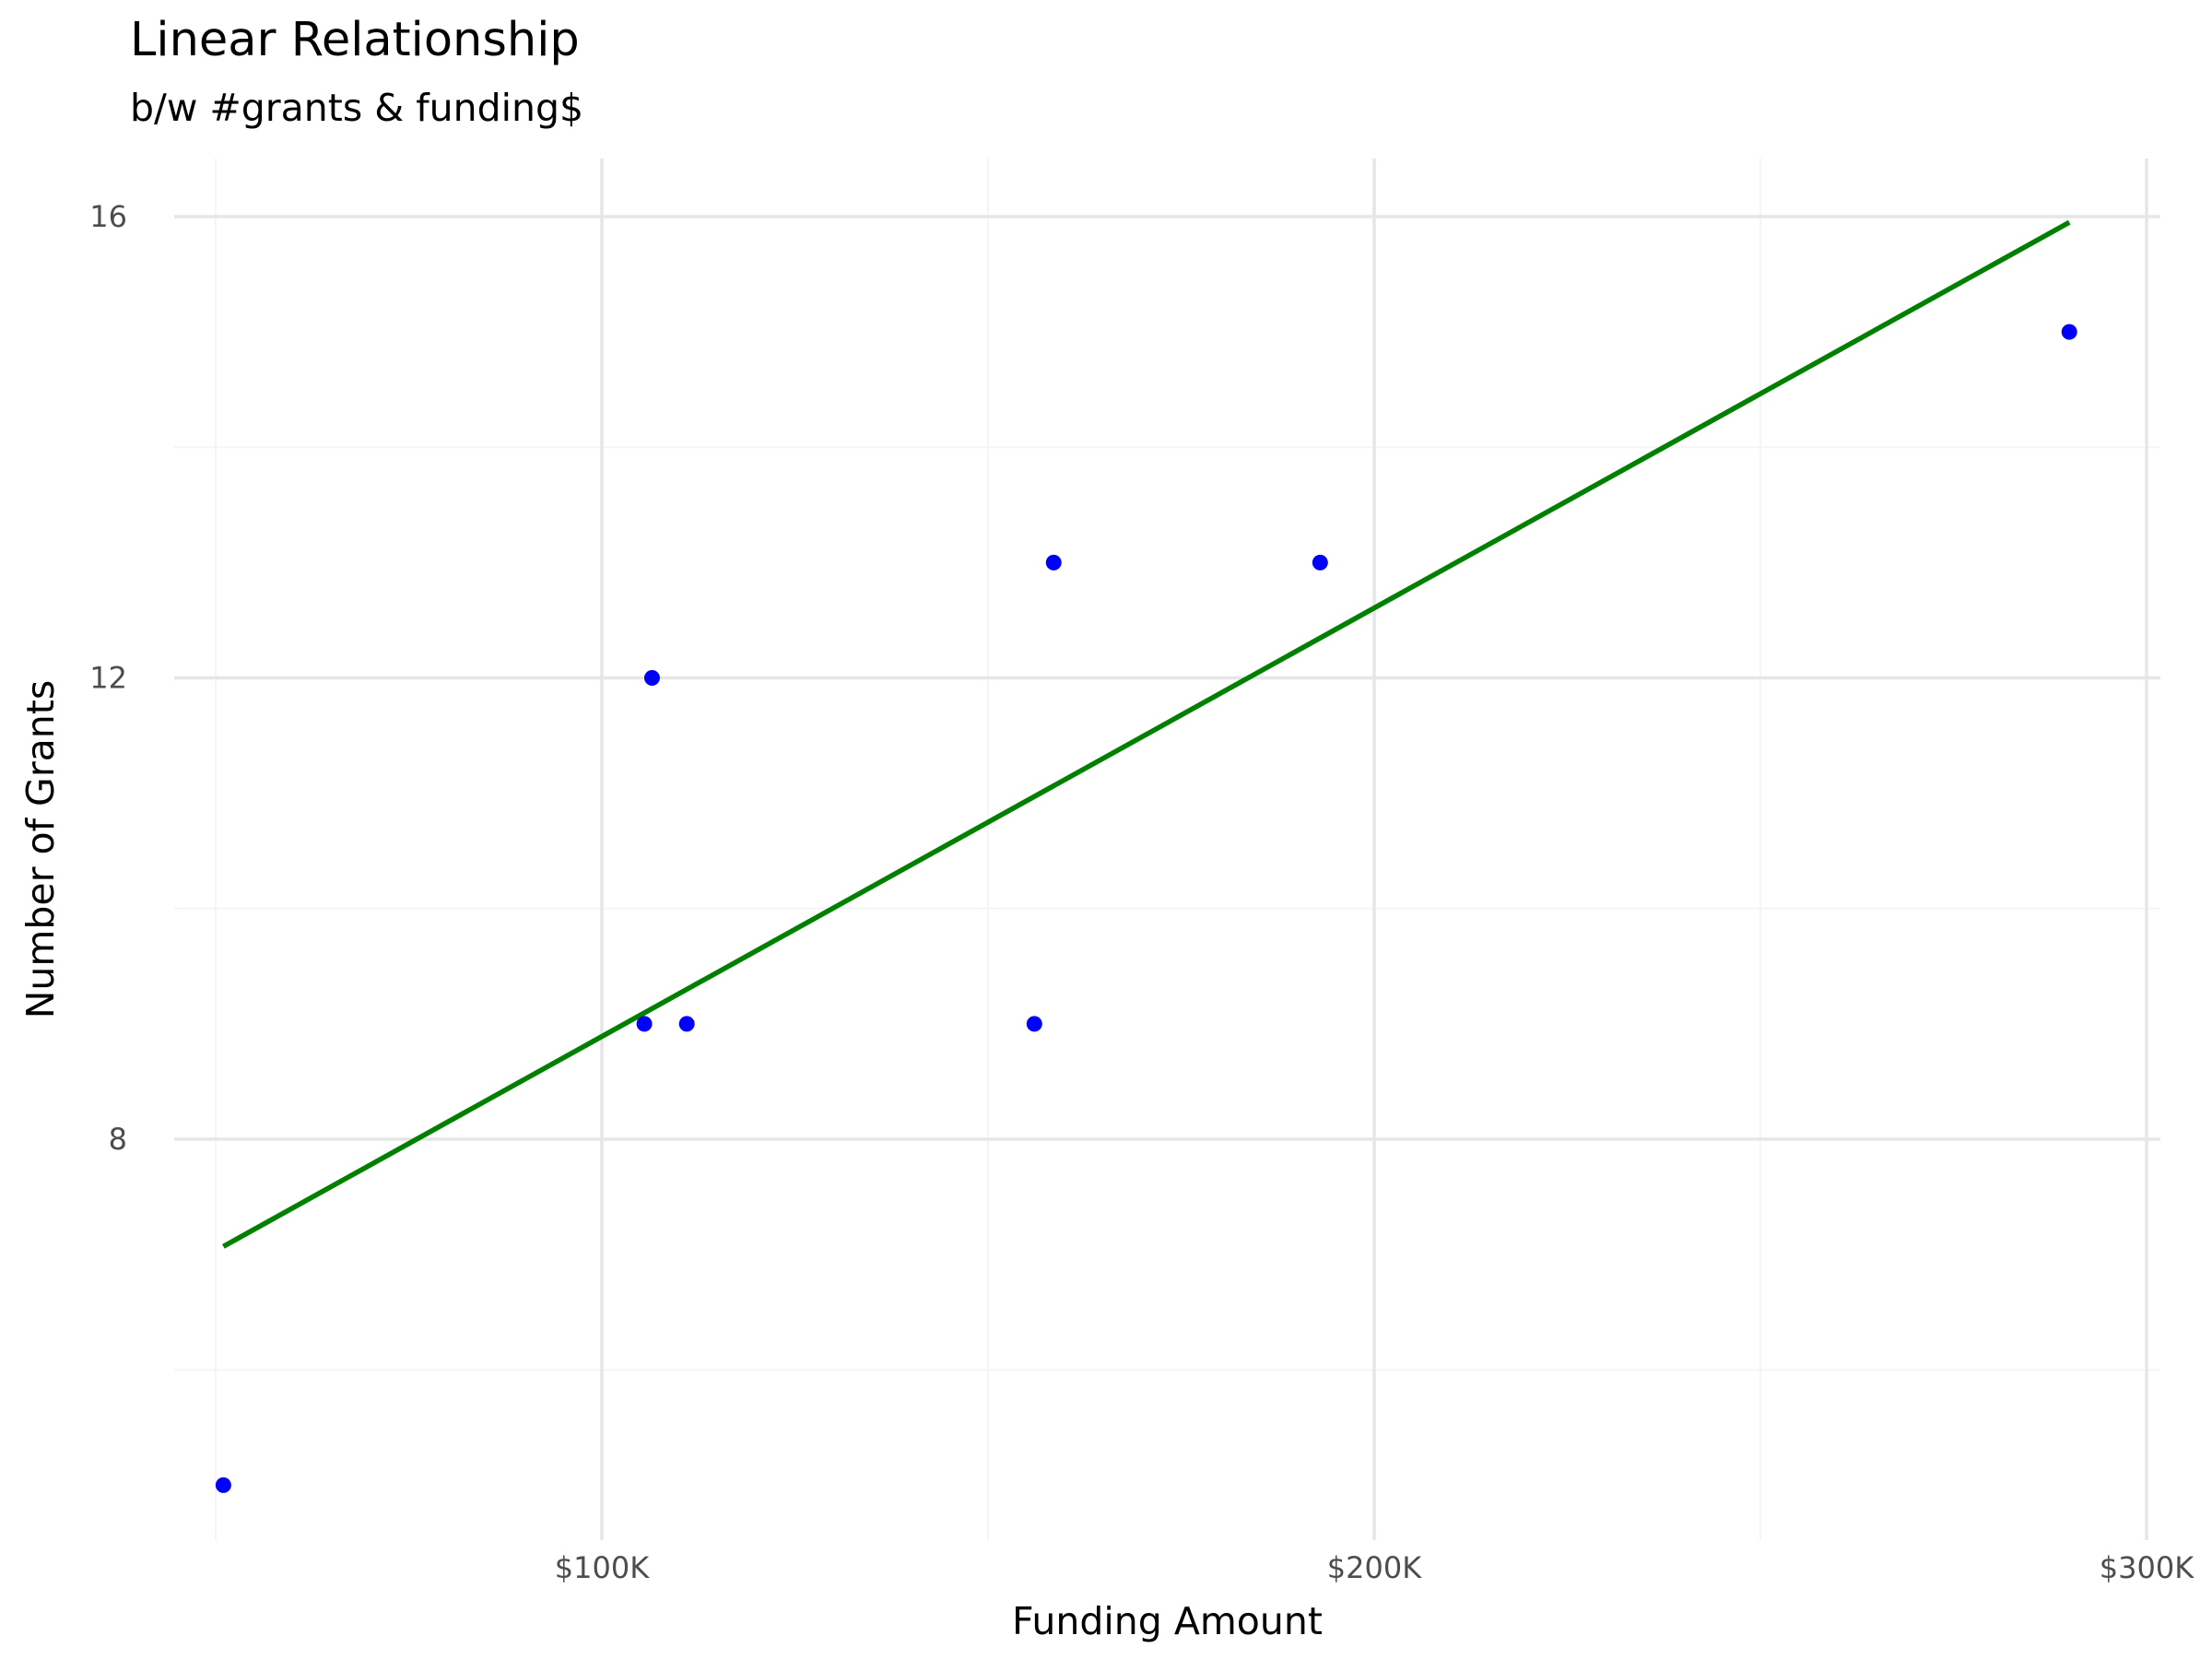  I want to click on y-tick-label: 12, so click(108, 678).